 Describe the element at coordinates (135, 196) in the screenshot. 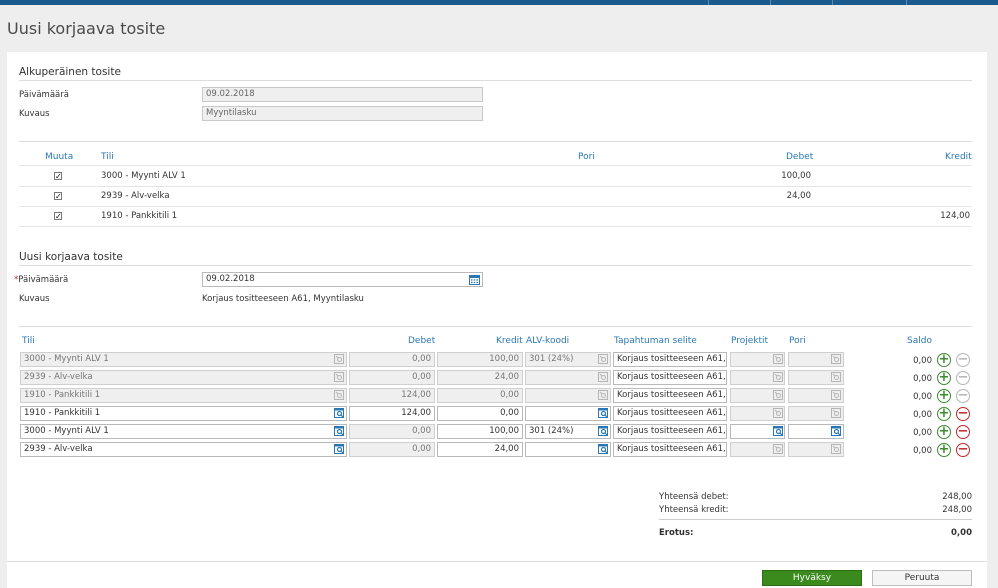

I see `original-row-account: 2939 - Alv-velka` at that location.